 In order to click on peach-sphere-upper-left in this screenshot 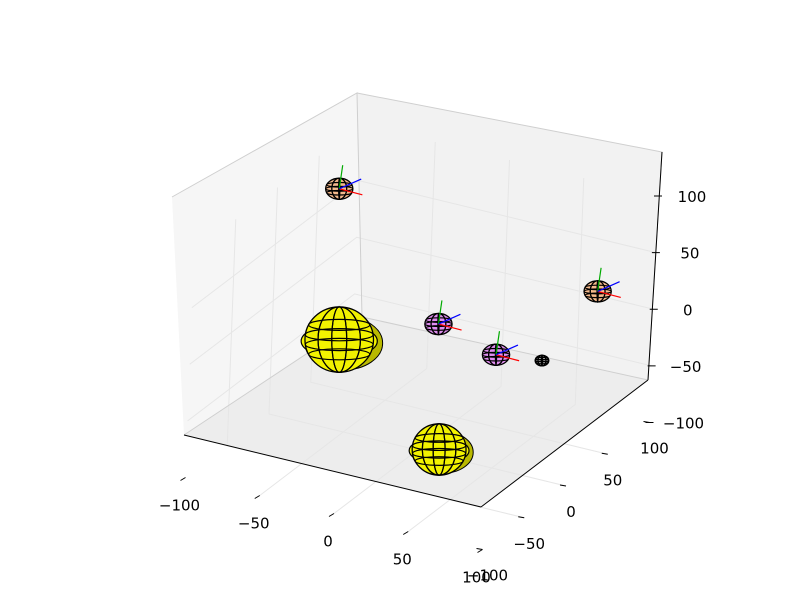, I will do `click(343, 183)`.